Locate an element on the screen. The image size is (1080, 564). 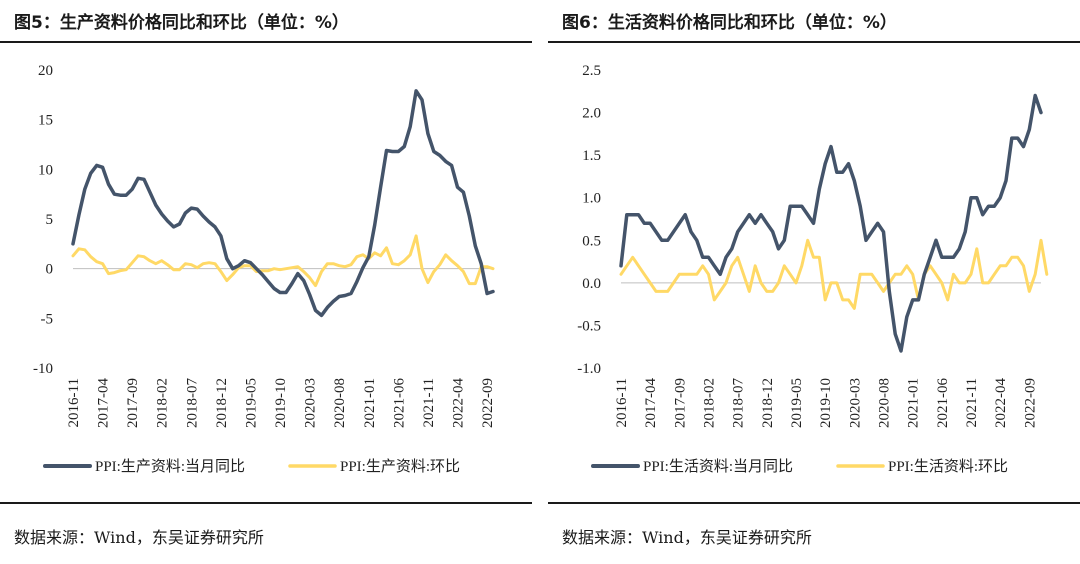
y-tick-label: -5 is located at coordinates (47, 319).